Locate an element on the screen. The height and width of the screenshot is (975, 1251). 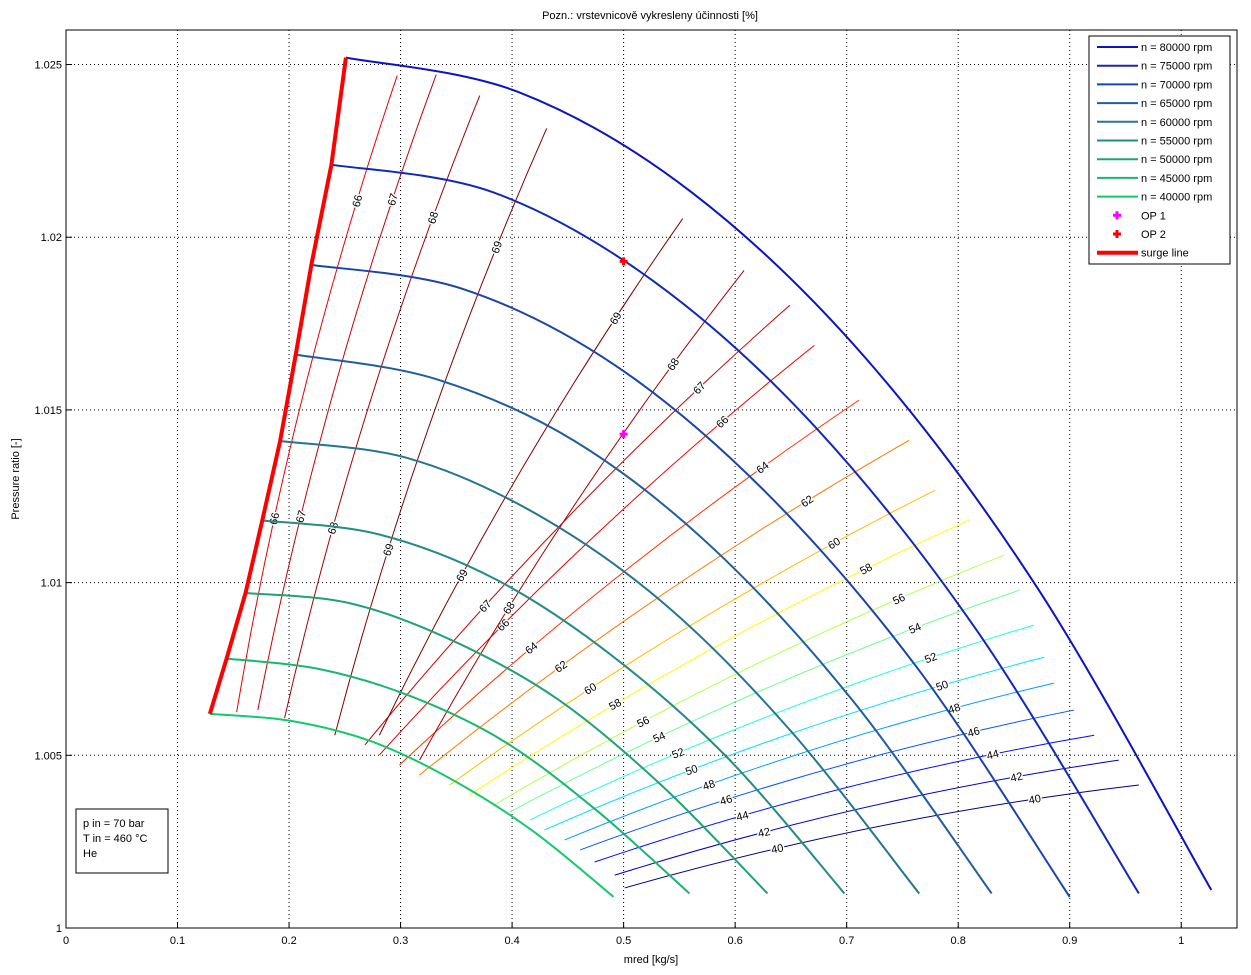
contour-label: 66 is located at coordinates (275, 518).